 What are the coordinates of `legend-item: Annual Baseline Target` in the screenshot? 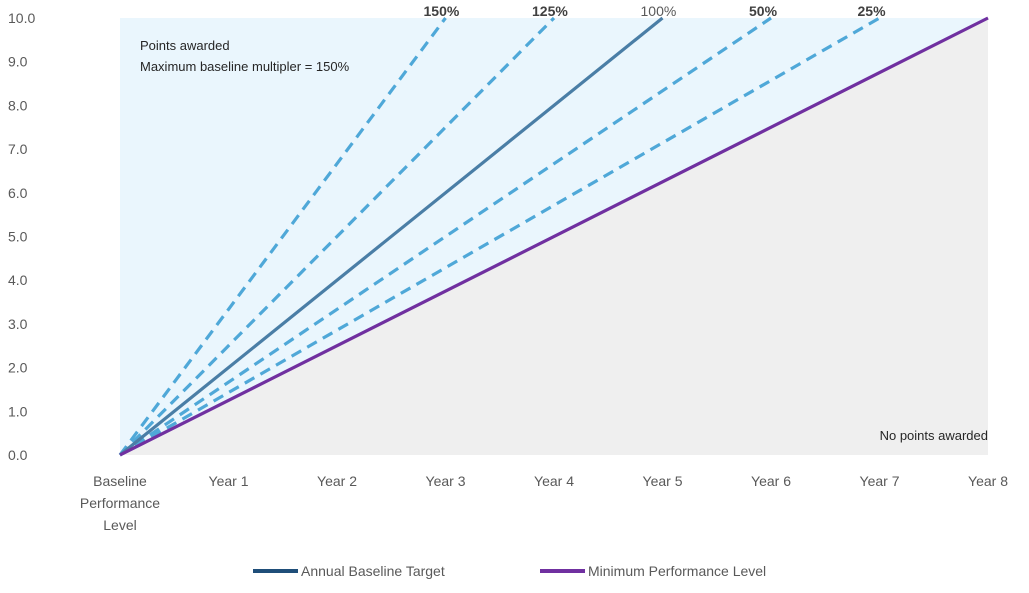 It's located at (349, 571).